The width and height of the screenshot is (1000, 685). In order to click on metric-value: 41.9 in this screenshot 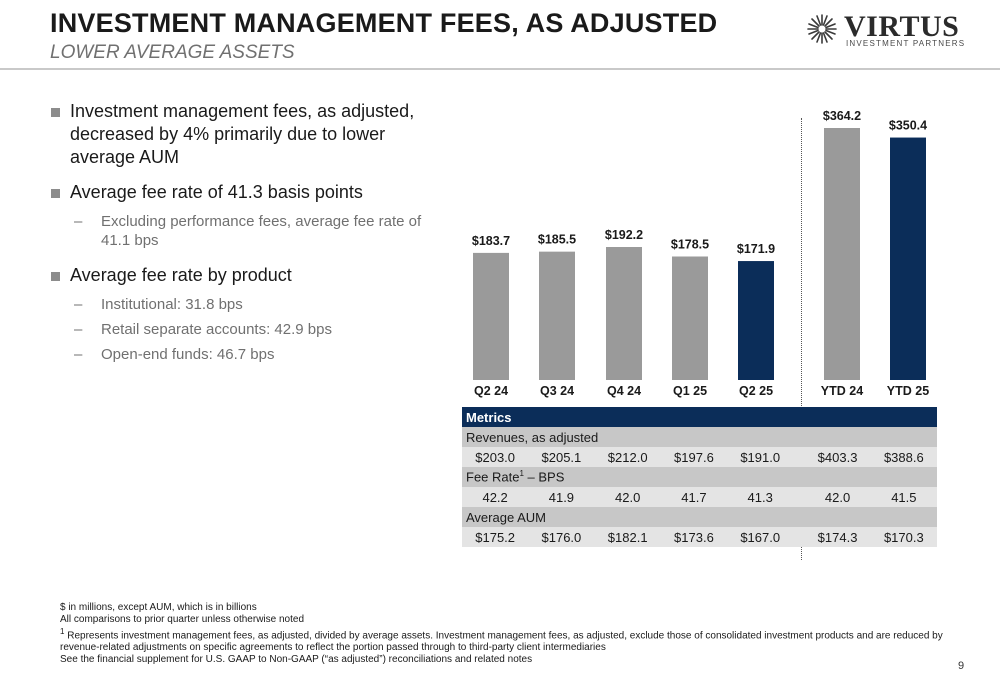, I will do `click(561, 497)`.